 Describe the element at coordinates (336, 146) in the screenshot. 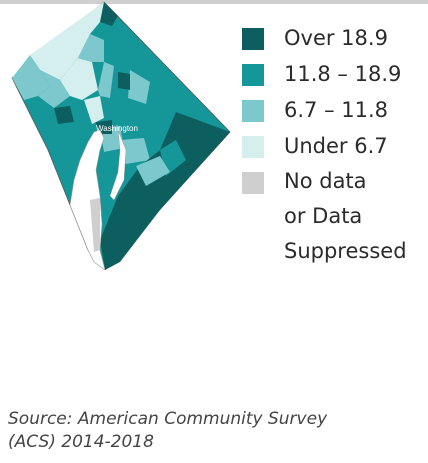

I see `legend-label: Under 6.7` at that location.